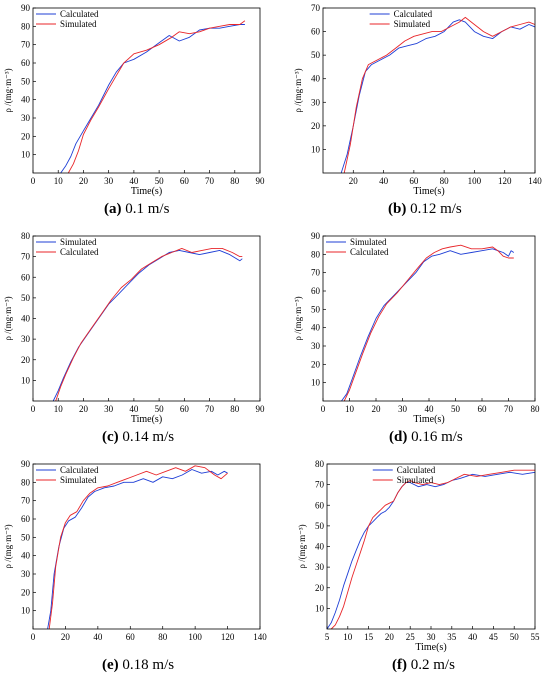 The height and width of the screenshot is (678, 550). Describe the element at coordinates (235, 181) in the screenshot. I see `chart-a-x-tick-label: 80` at that location.